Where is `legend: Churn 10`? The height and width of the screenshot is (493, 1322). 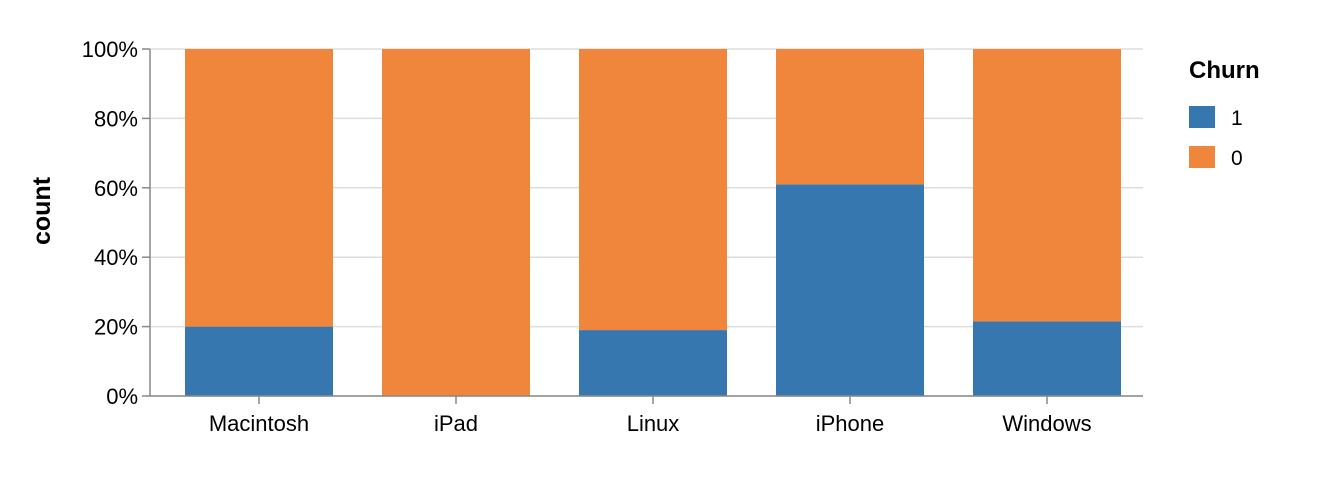
legend: Churn 10 is located at coordinates (1224, 113).